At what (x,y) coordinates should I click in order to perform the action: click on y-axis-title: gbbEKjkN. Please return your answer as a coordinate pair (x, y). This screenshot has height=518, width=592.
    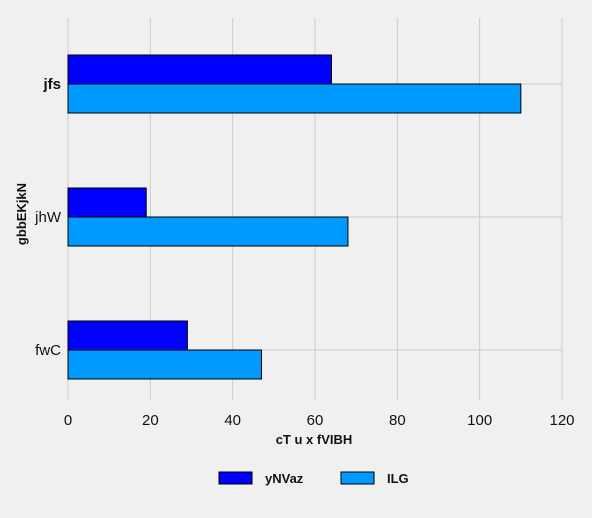
    Looking at the image, I should click on (21, 214).